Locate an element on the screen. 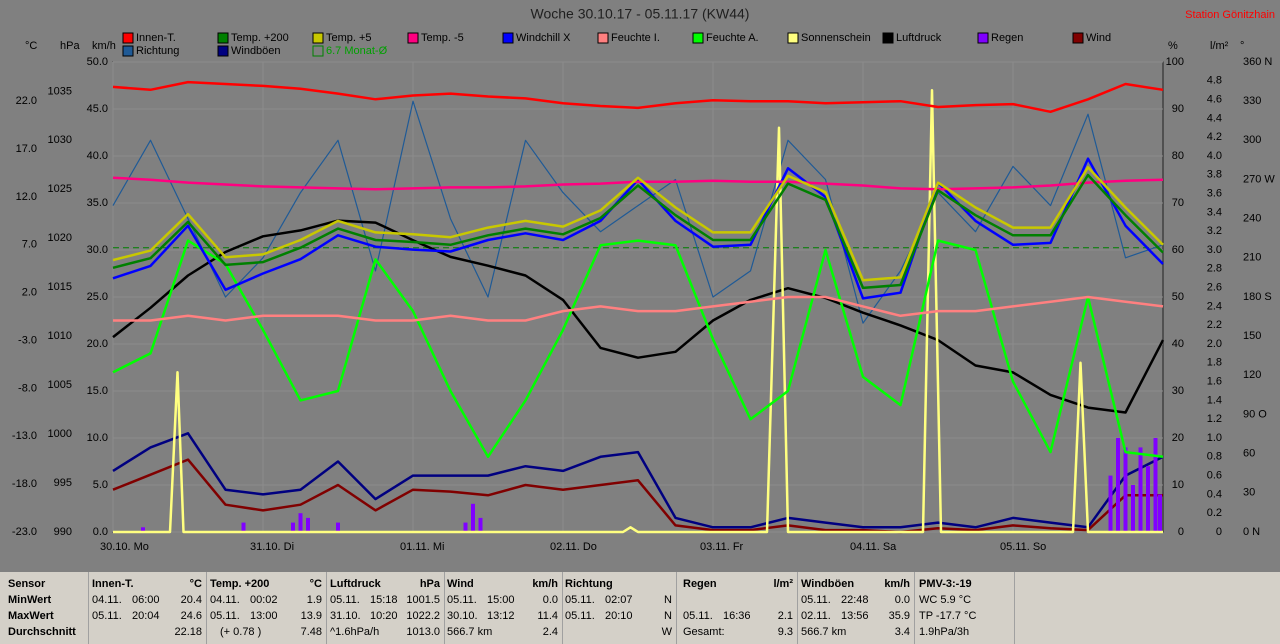  stat-value: 22.18 is located at coordinates (188, 632).